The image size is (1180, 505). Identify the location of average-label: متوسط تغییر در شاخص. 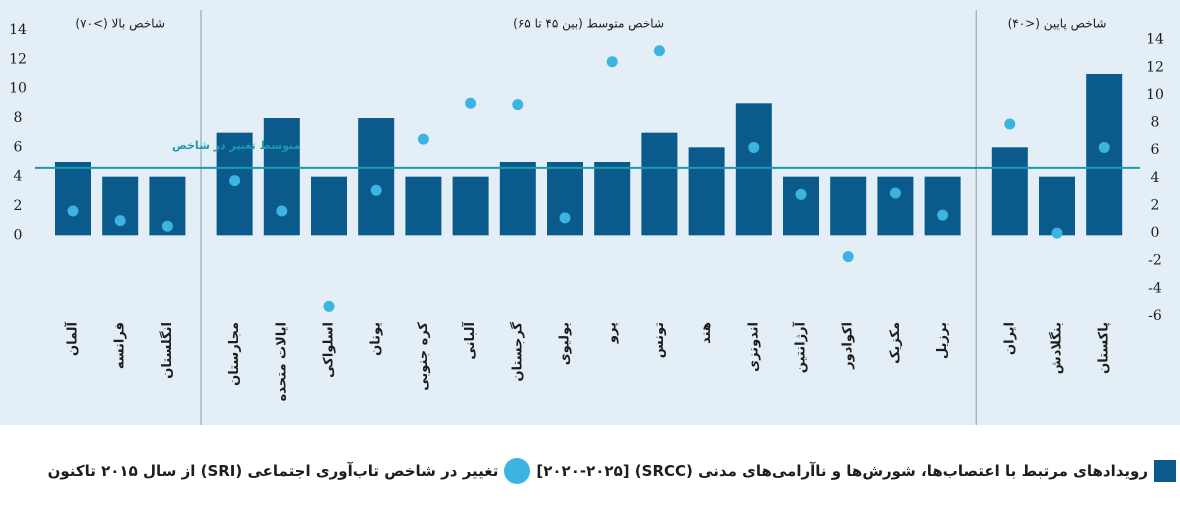
(236, 145).